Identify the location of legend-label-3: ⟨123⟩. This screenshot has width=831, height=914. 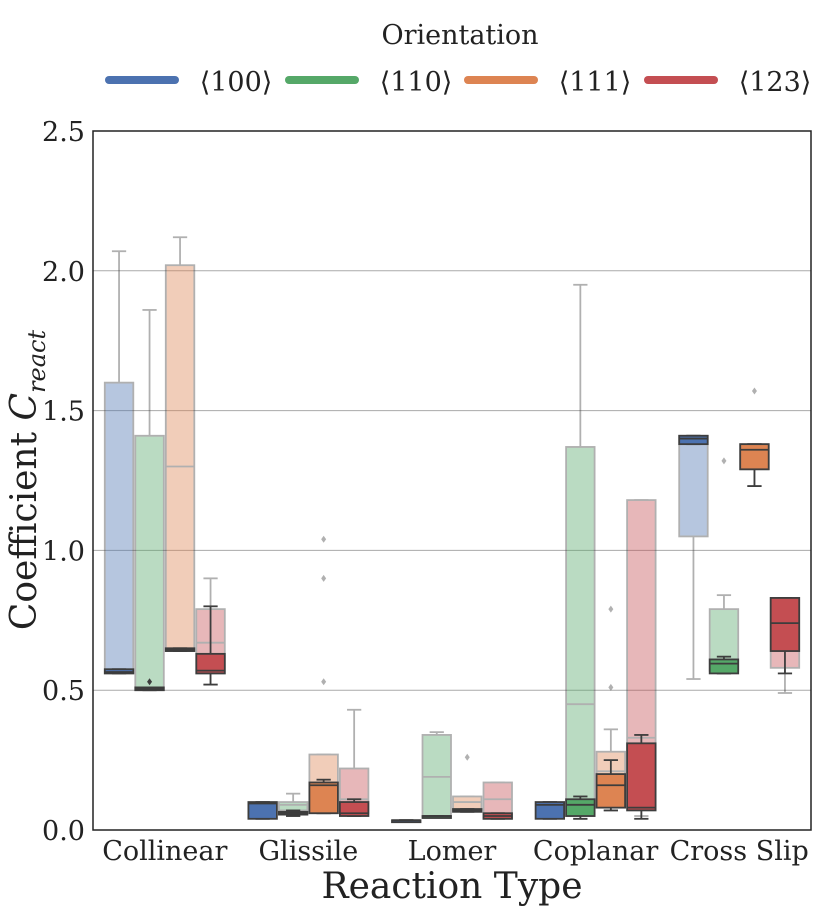
(775, 82).